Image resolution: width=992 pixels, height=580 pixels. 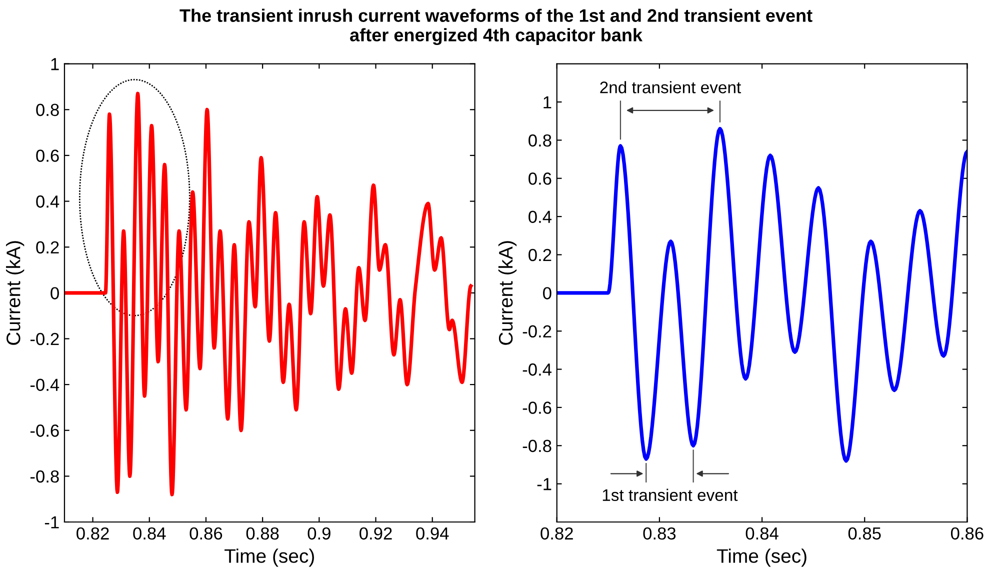 What do you see at coordinates (496, 27) in the screenshot?
I see `chart-title: The transient inrush current waveforms of the 1st and 2nd transient event after energized 4th capacitor bank` at bounding box center [496, 27].